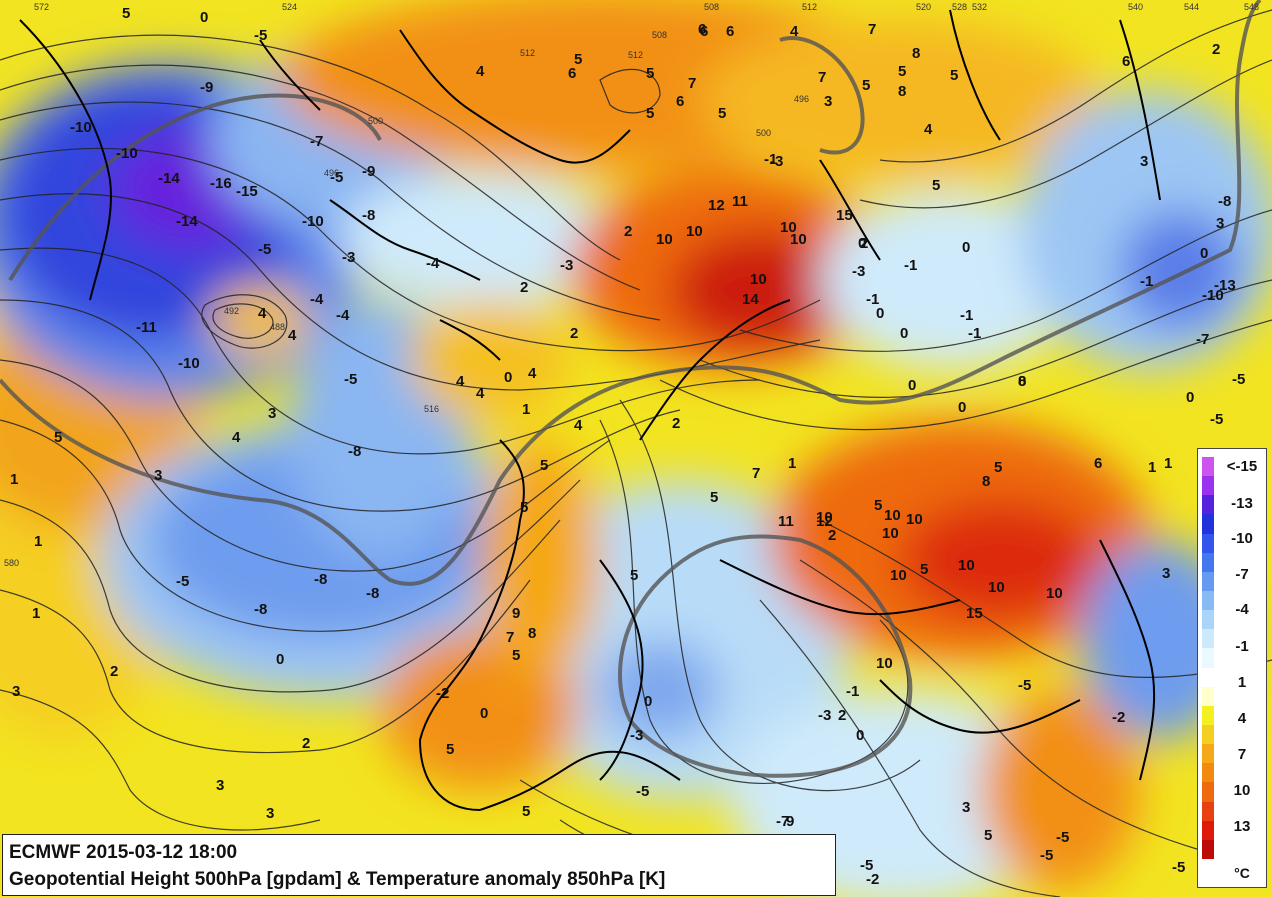 This screenshot has width=1272, height=897. Describe the element at coordinates (221, 183) in the screenshot. I see `anomaly-label: -16` at that location.